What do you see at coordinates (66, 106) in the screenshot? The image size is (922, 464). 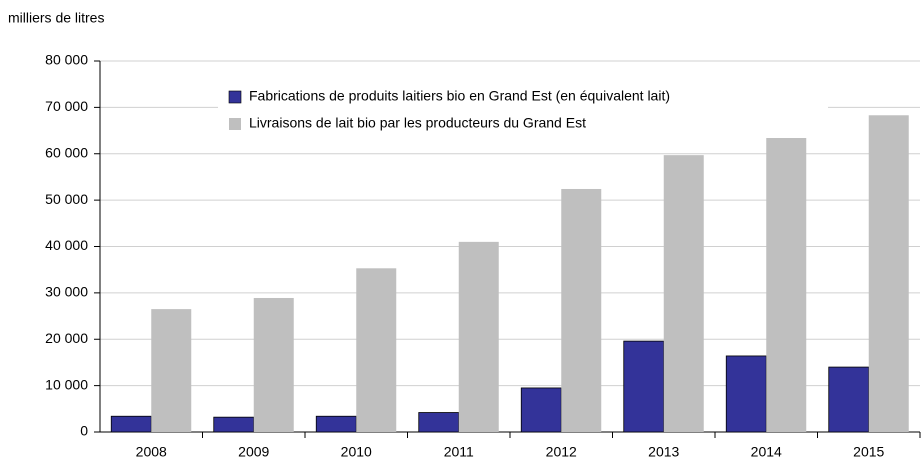 I see `y-tick-label: 70 000` at bounding box center [66, 106].